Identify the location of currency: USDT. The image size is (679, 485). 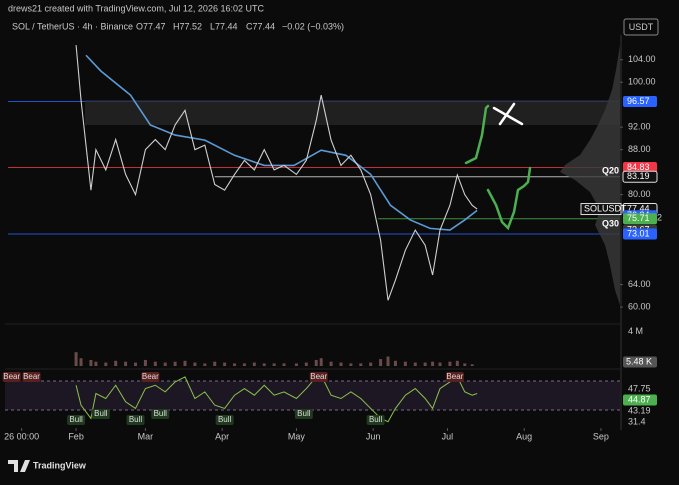
(641, 27).